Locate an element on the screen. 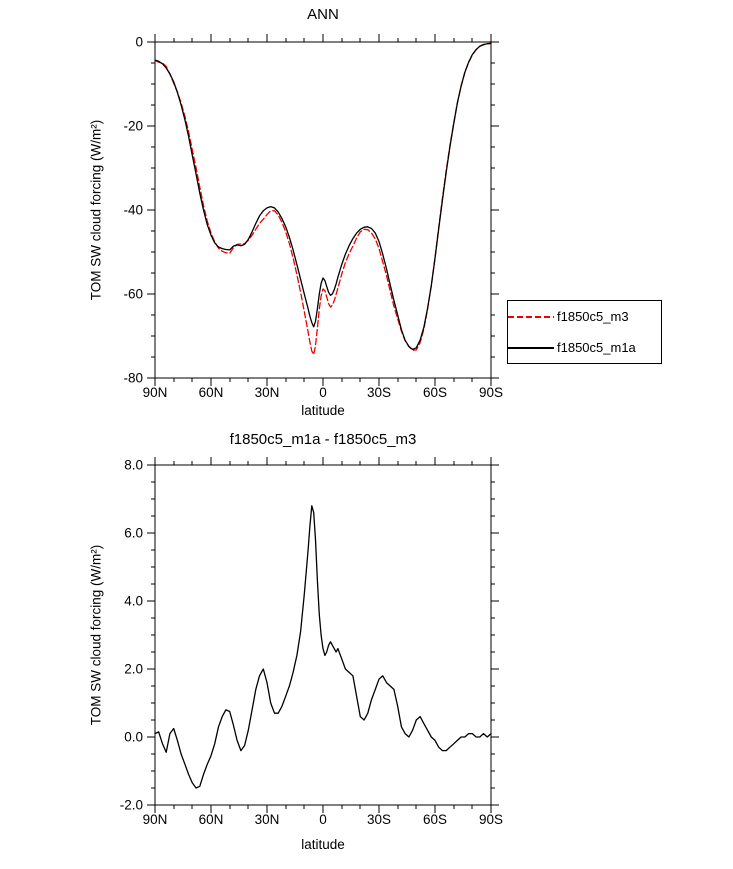 This screenshot has width=733, height=869. y-tick-label: -40 is located at coordinates (133, 210).